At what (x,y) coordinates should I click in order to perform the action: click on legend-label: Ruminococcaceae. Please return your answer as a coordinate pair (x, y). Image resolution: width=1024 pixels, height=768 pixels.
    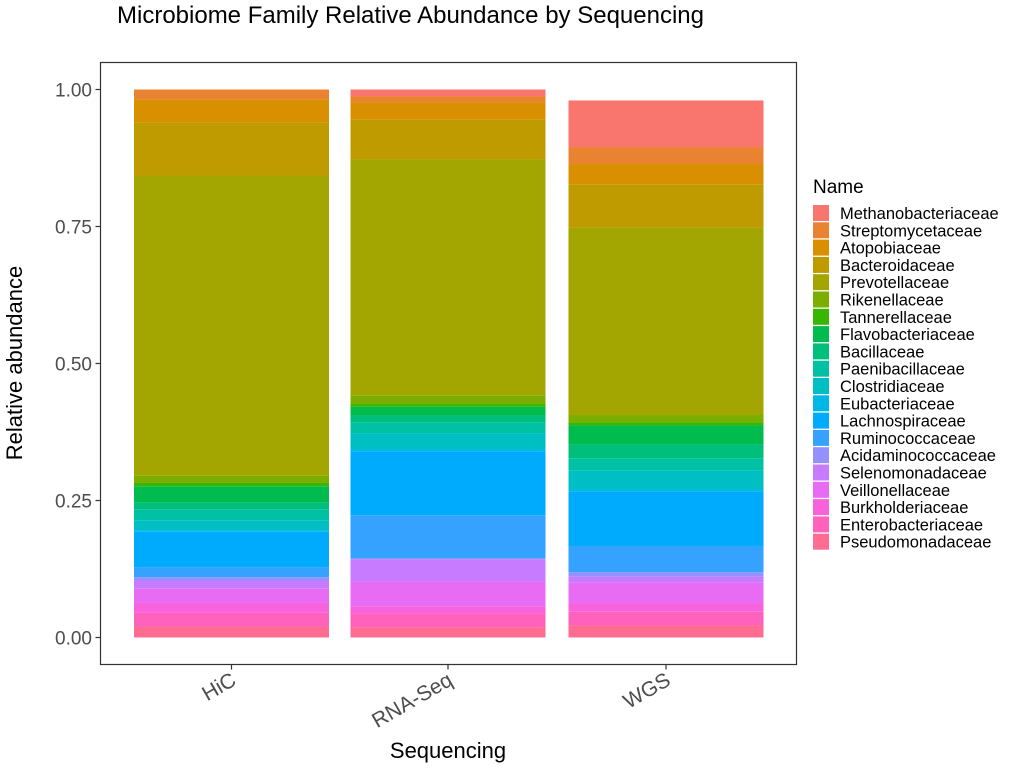
    Looking at the image, I should click on (908, 439).